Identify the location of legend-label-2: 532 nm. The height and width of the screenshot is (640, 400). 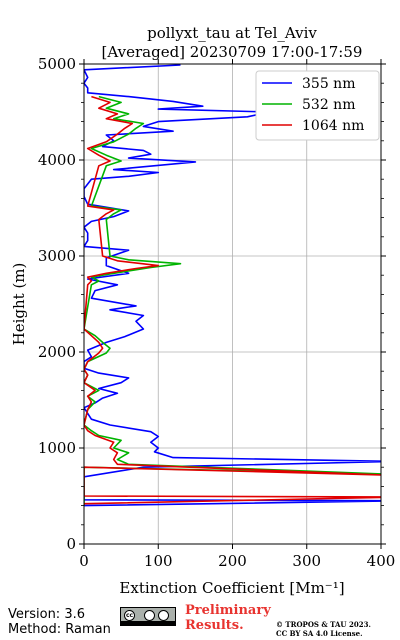
(328, 105).